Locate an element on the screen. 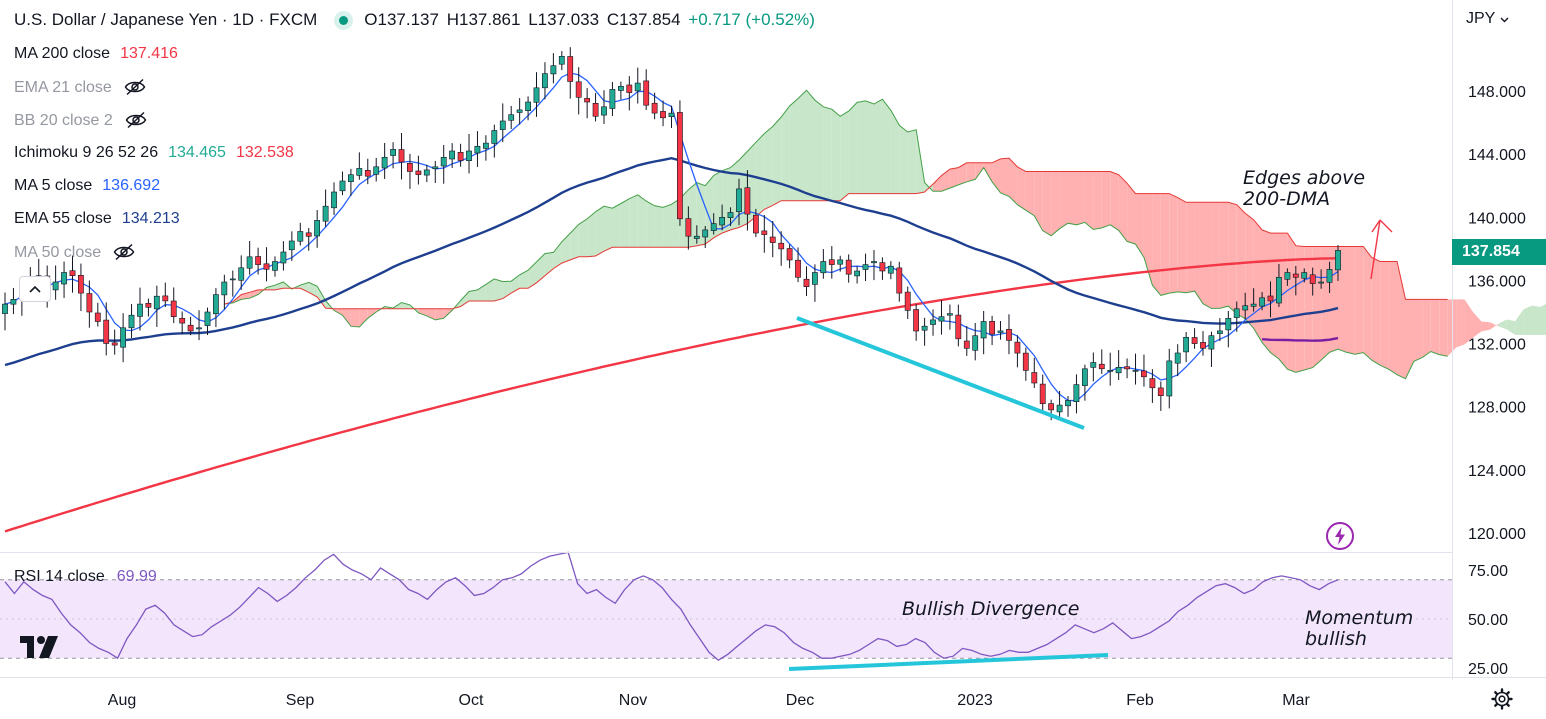 The image size is (1546, 719). rsi-trendline is located at coordinates (948, 662).